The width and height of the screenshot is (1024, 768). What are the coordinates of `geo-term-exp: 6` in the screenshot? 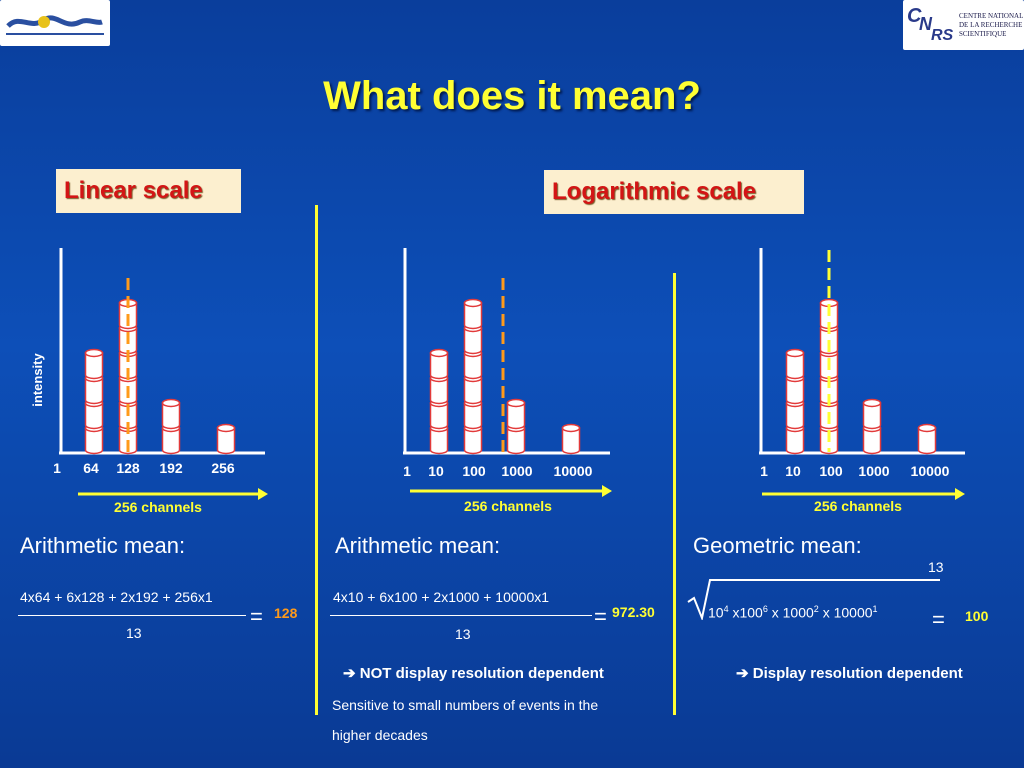 It's located at (765, 609).